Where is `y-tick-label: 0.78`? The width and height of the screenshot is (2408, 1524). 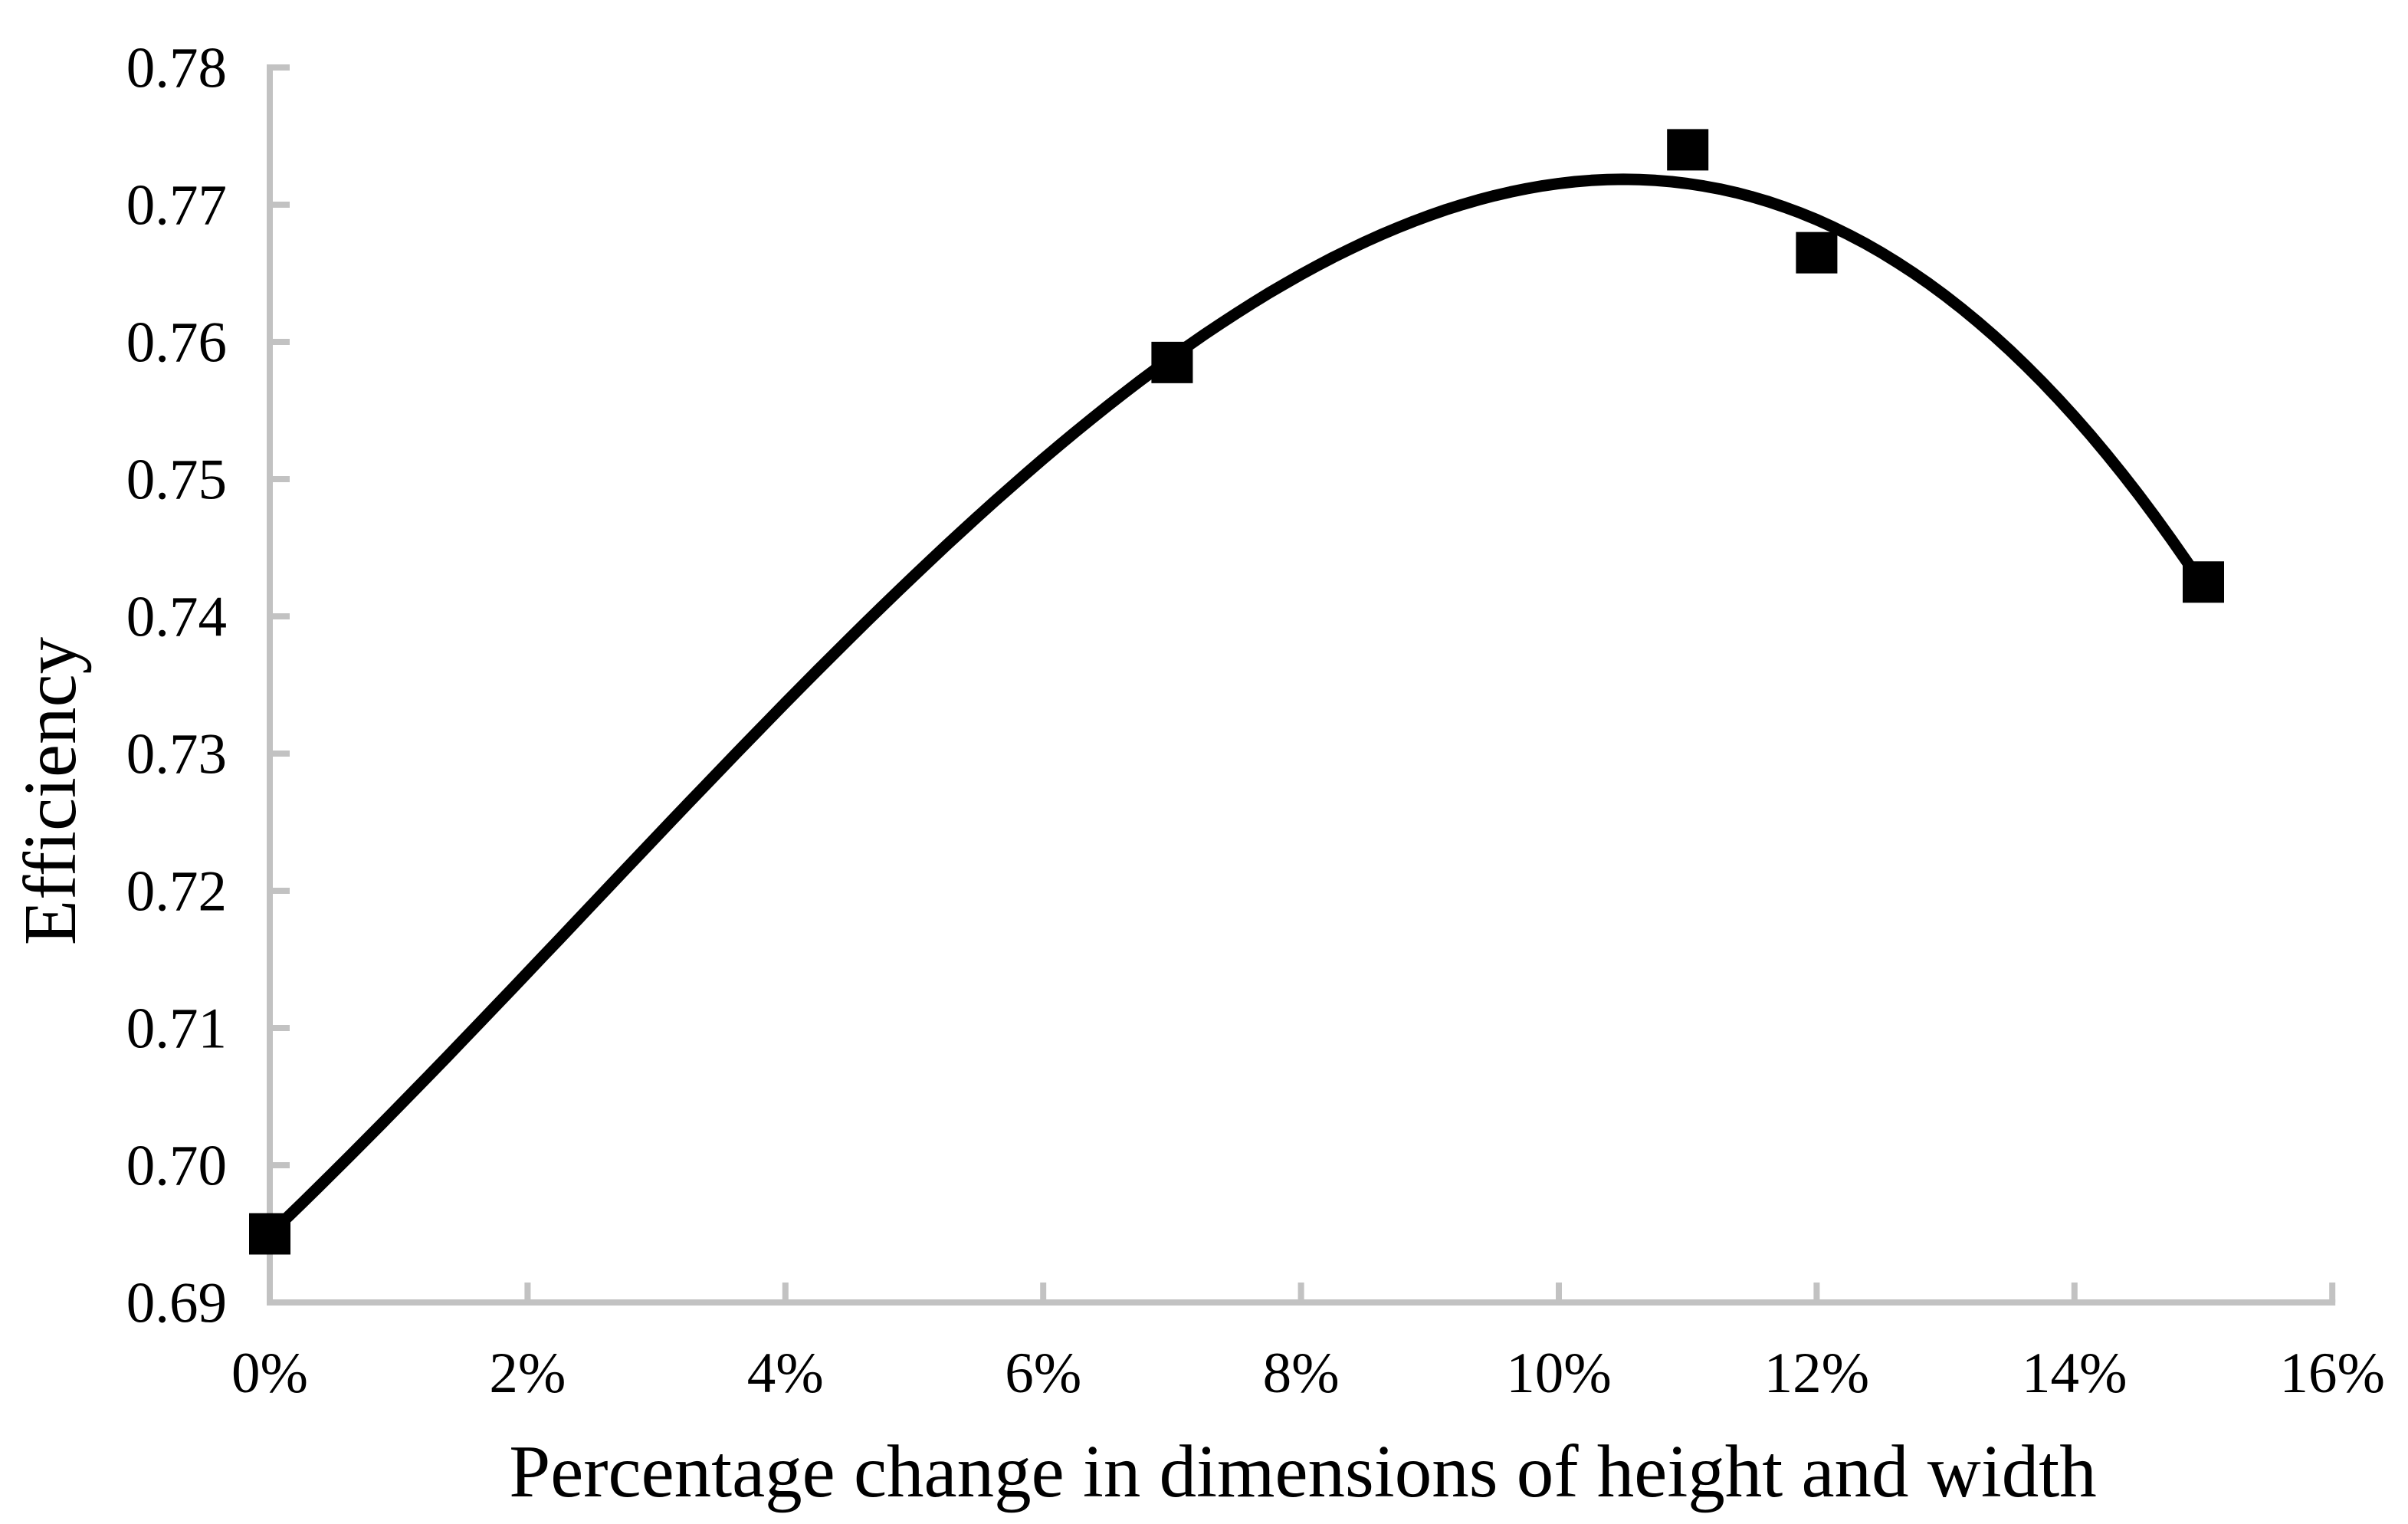
y-tick-label: 0.78 is located at coordinates (176, 68).